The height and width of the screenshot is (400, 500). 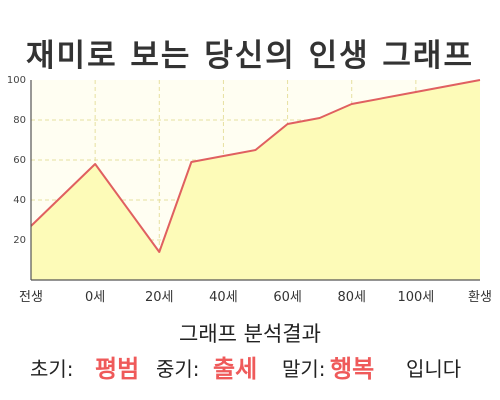 I want to click on y-tick-label: 80, so click(x=19, y=120).